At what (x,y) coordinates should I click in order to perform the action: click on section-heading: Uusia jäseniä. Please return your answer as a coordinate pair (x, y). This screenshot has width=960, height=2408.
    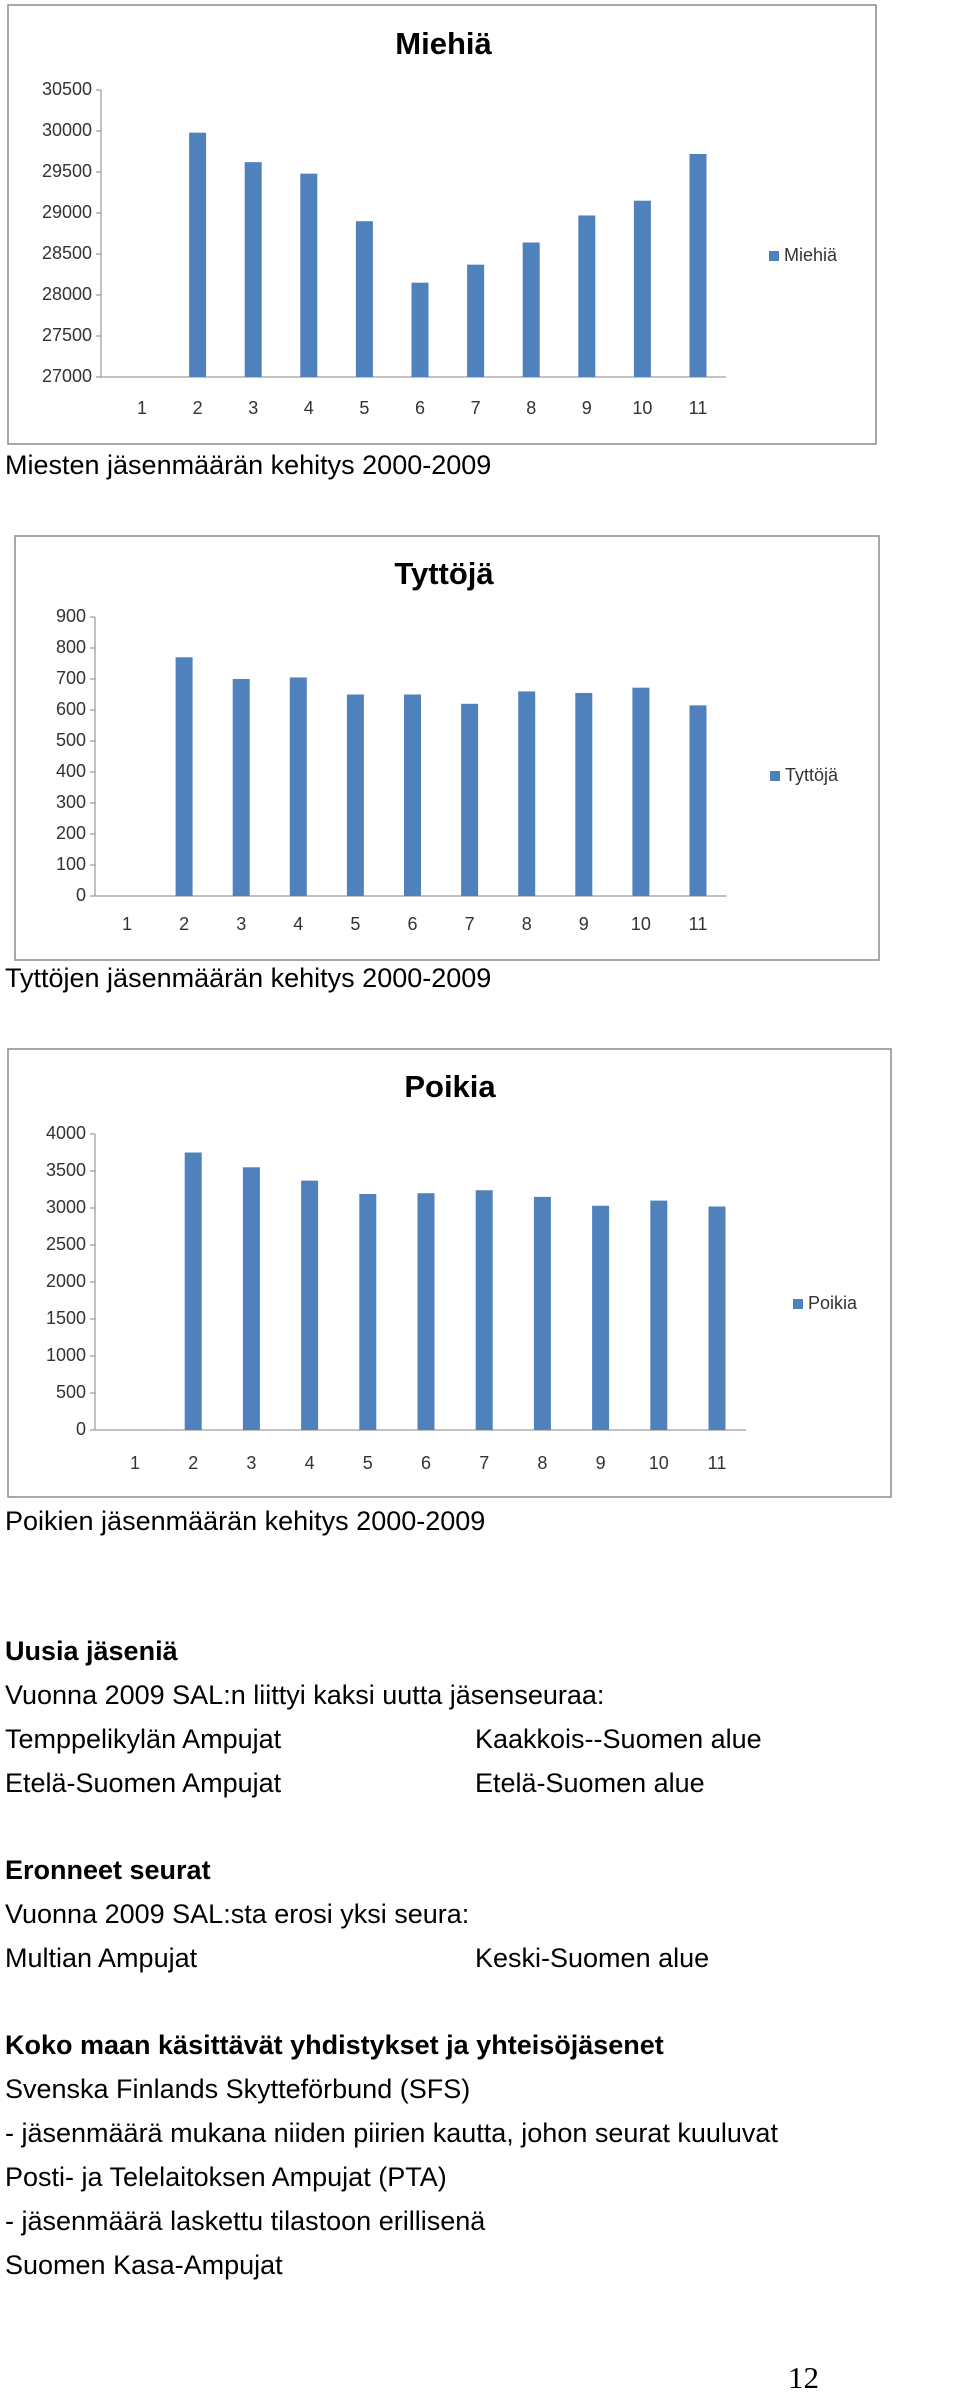
    Looking at the image, I should click on (92, 1651).